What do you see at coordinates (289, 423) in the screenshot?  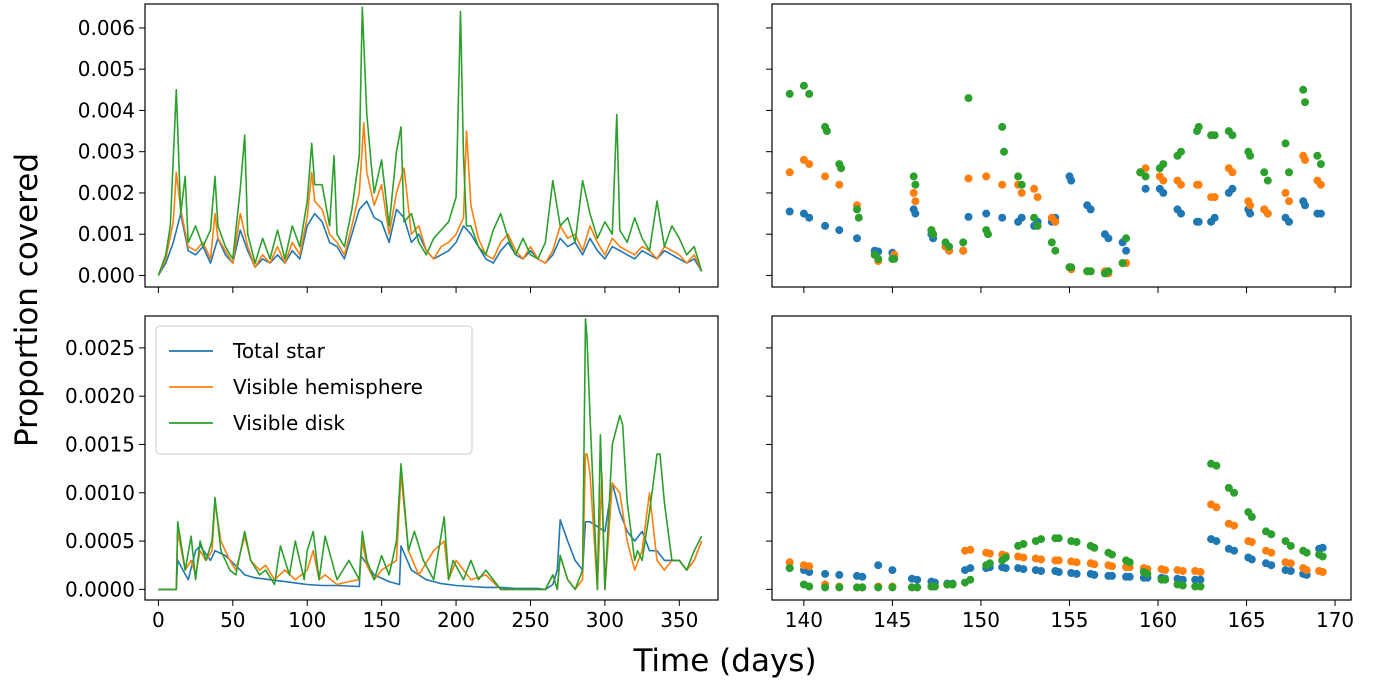 I see `legend-label-visible-disk: Visible disk` at bounding box center [289, 423].